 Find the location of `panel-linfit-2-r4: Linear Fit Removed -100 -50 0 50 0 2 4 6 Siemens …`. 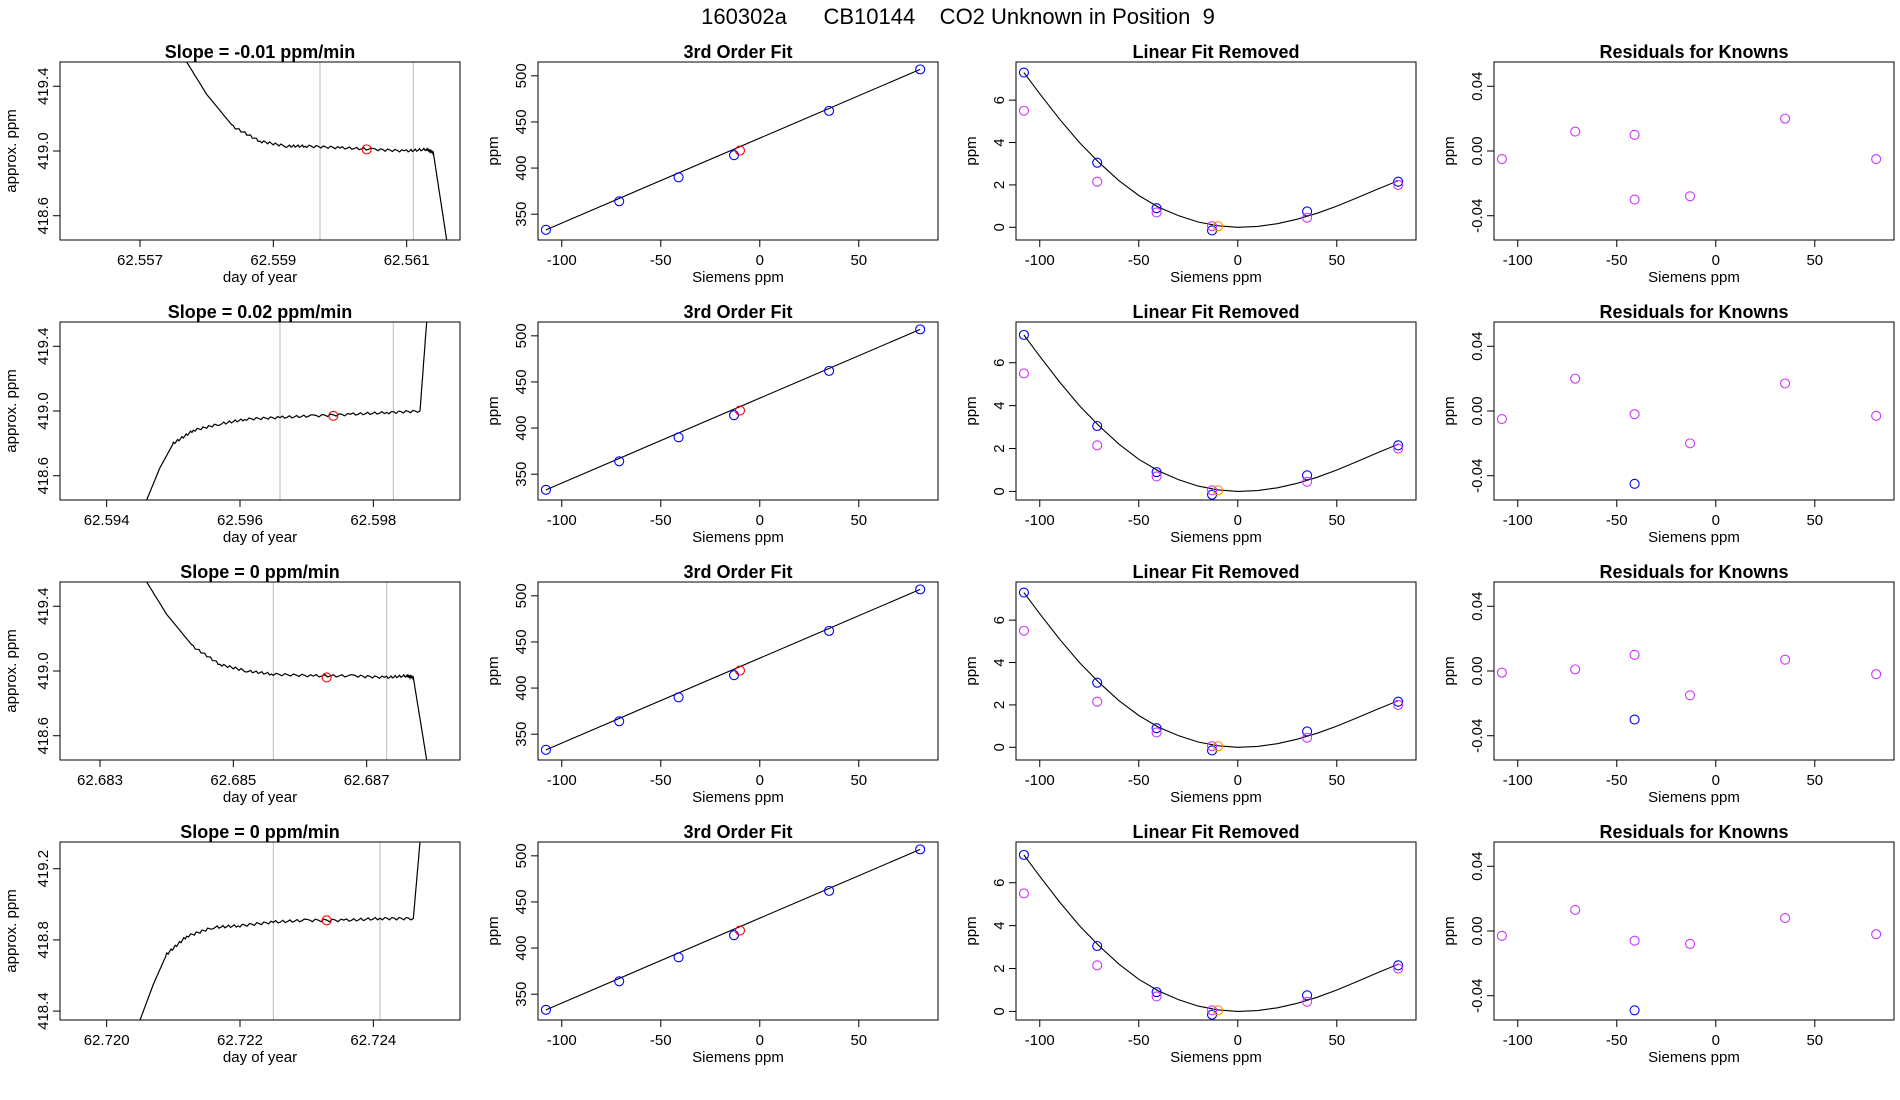

panel-linfit-2-r4: Linear Fit Removed -100 -50 0 50 0 2 4 6 Siemens … is located at coordinates (1190, 944).